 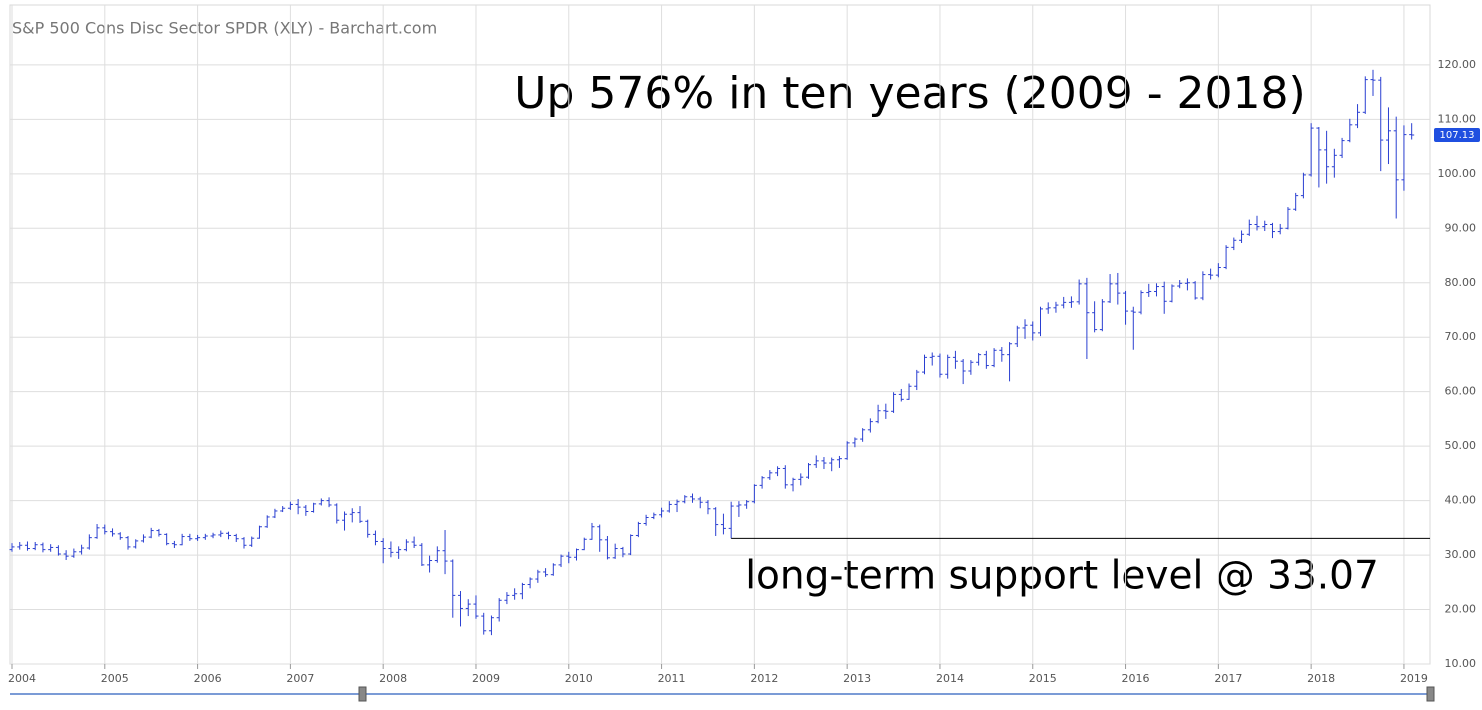 I want to click on x-tick-label: 2006, so click(x=208, y=678).